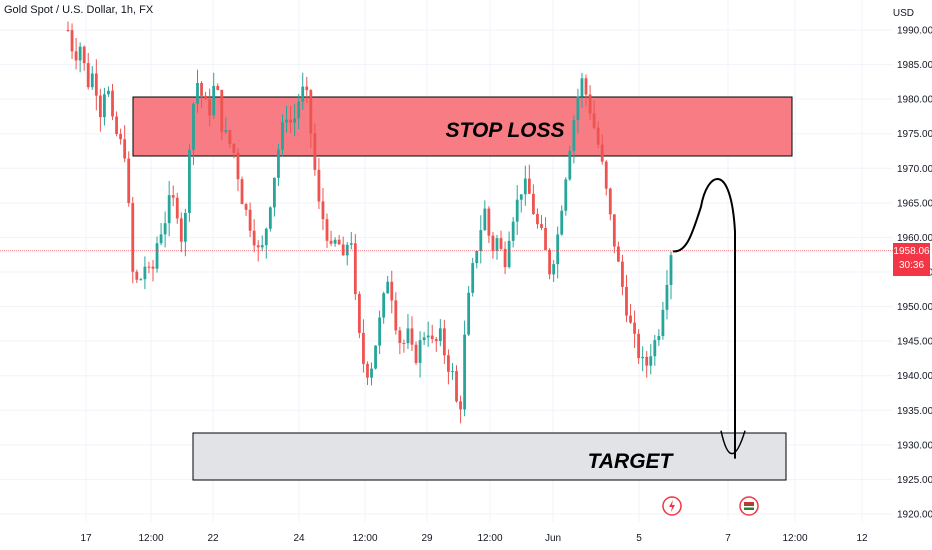  What do you see at coordinates (704, 318) in the screenshot?
I see `projection-curve` at bounding box center [704, 318].